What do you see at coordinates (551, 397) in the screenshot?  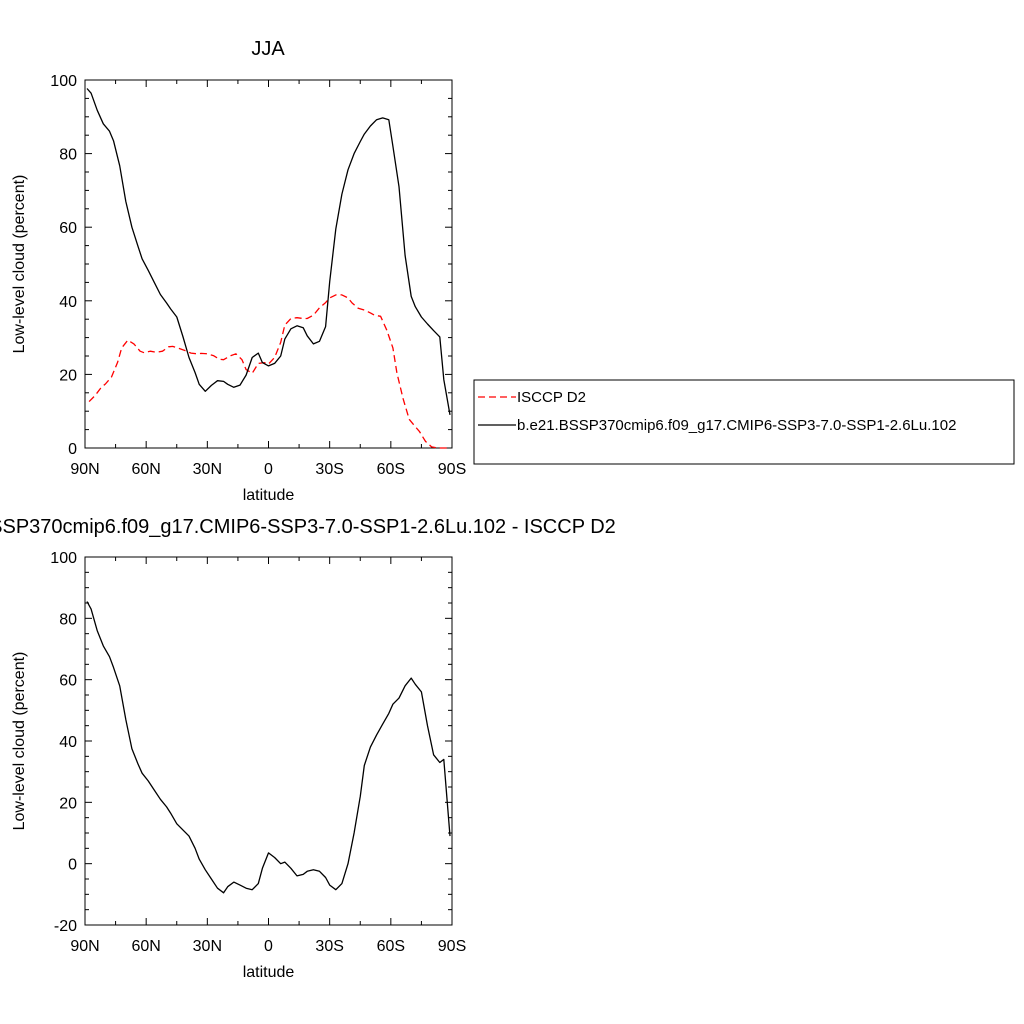 I see `legend-entry: ISCCP D2` at bounding box center [551, 397].